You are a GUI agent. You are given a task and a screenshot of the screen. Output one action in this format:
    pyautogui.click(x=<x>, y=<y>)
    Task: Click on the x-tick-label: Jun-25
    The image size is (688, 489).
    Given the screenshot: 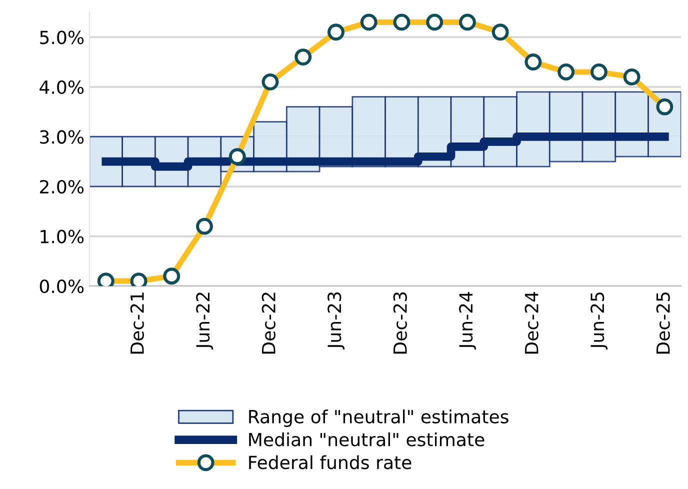 What is the action you would take?
    pyautogui.click(x=599, y=321)
    